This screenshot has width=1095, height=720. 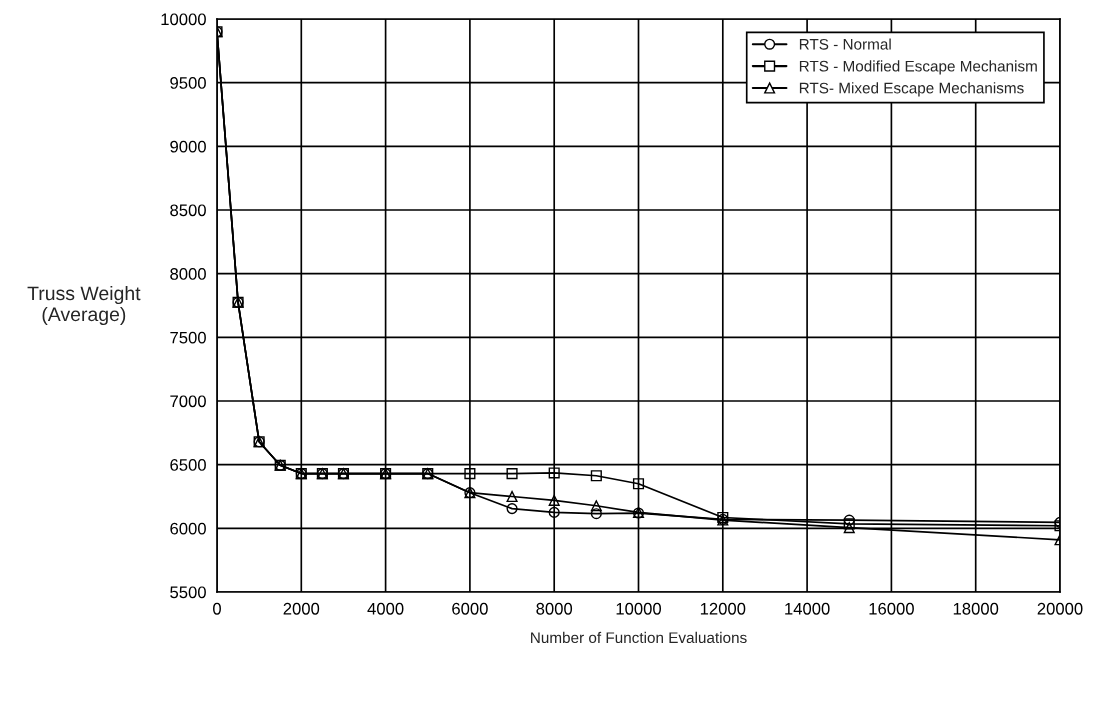 What do you see at coordinates (918, 67) in the screenshot?
I see `legend-label: RTS - Modified Escape Mechanism` at bounding box center [918, 67].